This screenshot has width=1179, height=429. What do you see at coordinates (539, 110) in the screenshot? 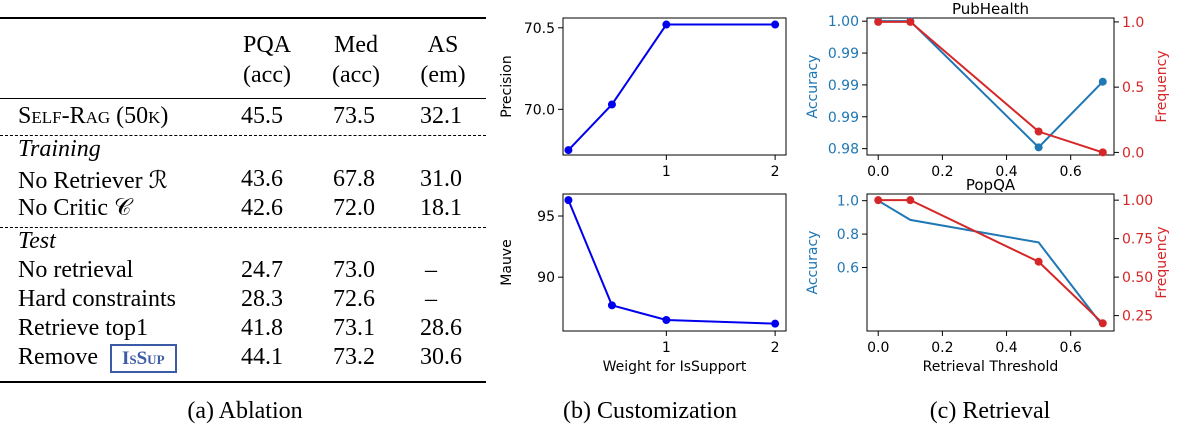
I see `y-tick-label: 70.0` at bounding box center [539, 110].